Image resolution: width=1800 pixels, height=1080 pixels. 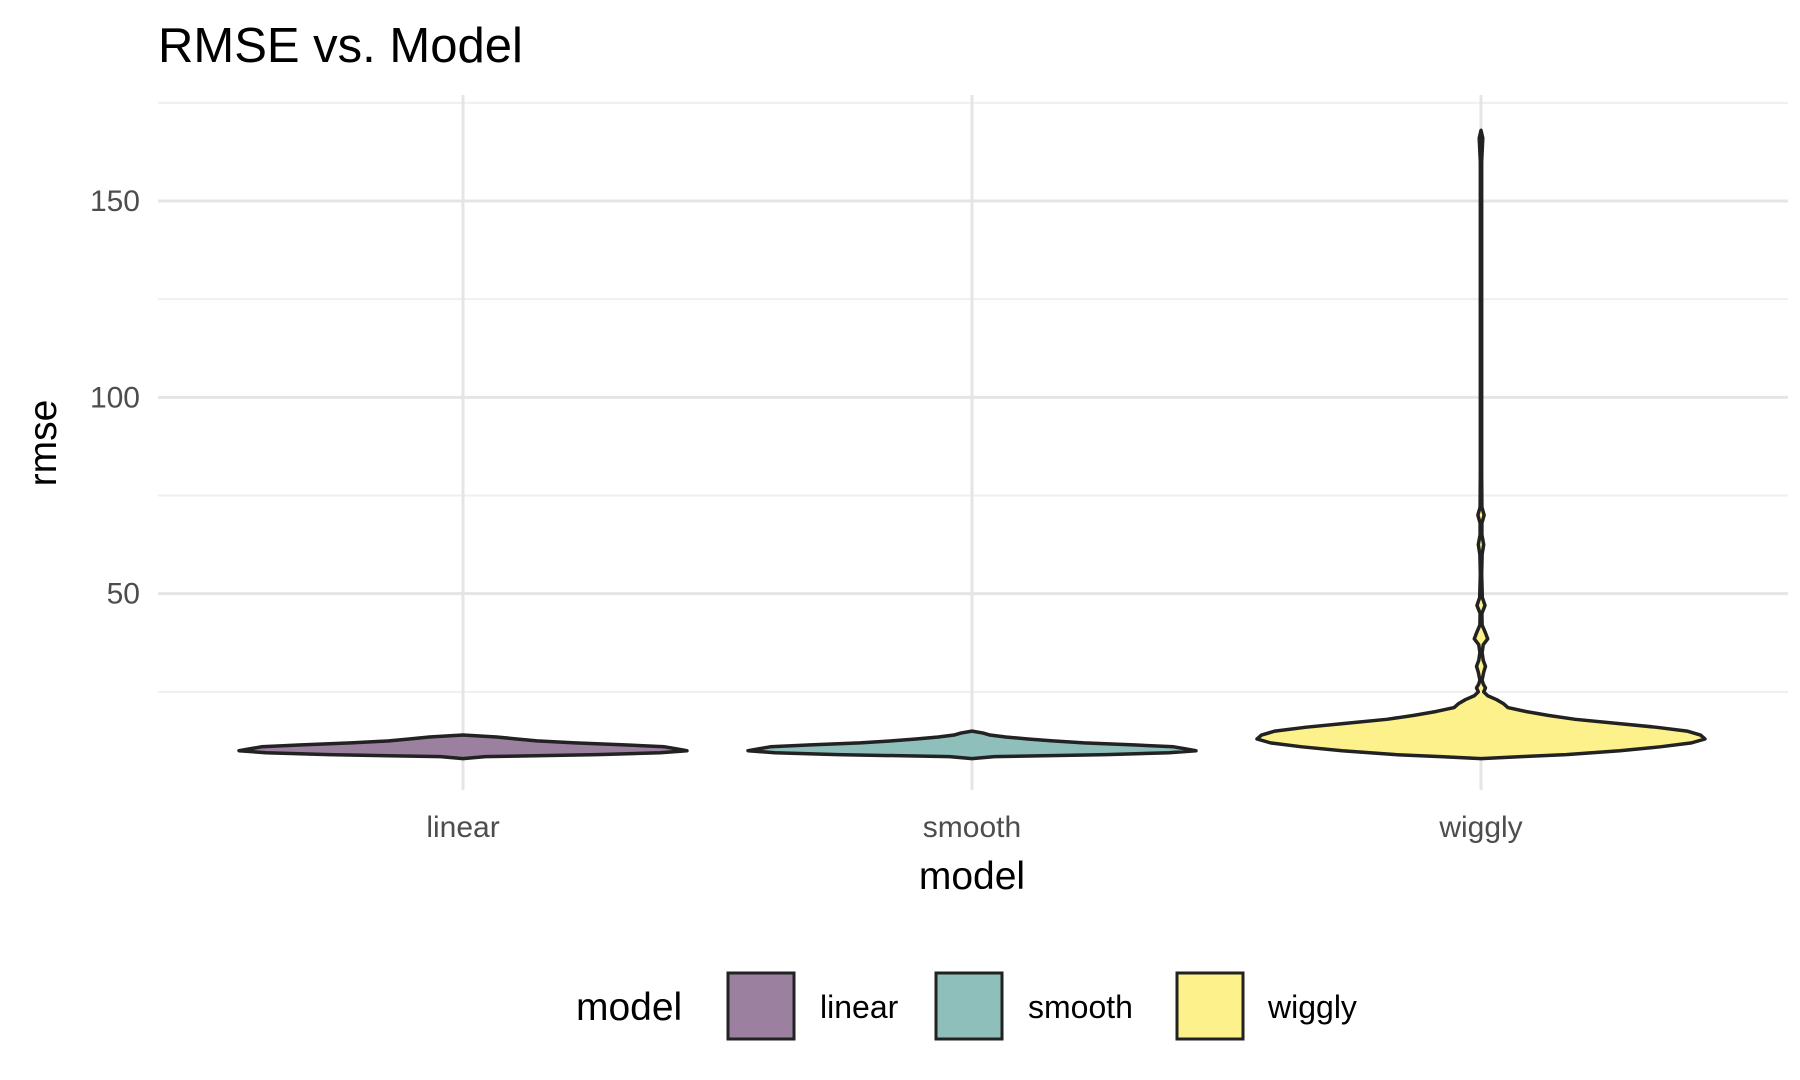 I want to click on legend-items: linear smooth wiggly, so click(x=1041, y=1006).